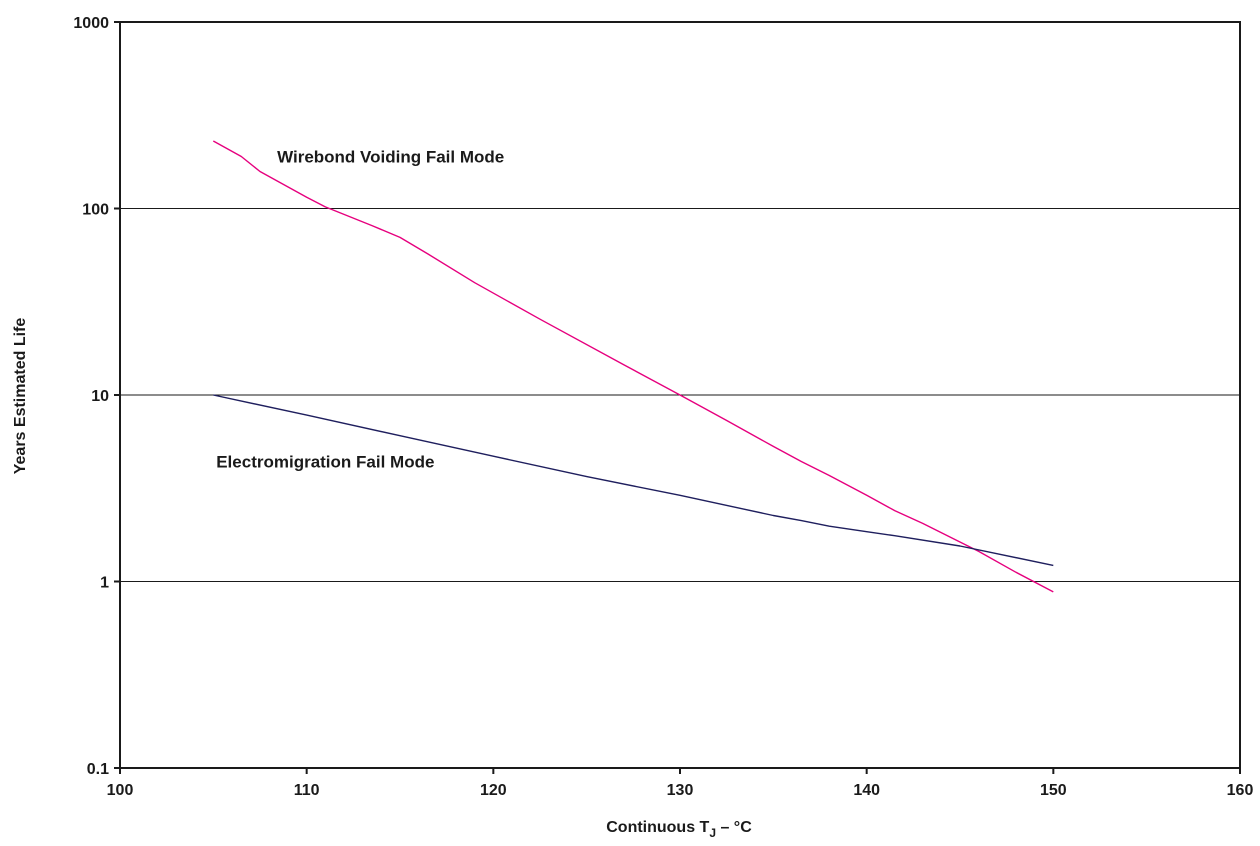 The image size is (1260, 846). I want to click on series-annotation-1: Wirebond Voiding Fail Mode, so click(390, 157).